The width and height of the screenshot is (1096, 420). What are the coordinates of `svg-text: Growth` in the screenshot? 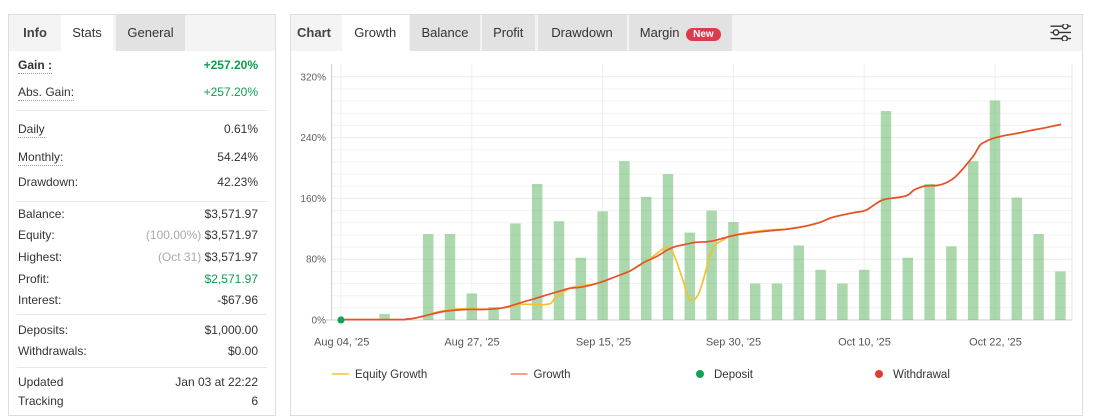 It's located at (552, 375).